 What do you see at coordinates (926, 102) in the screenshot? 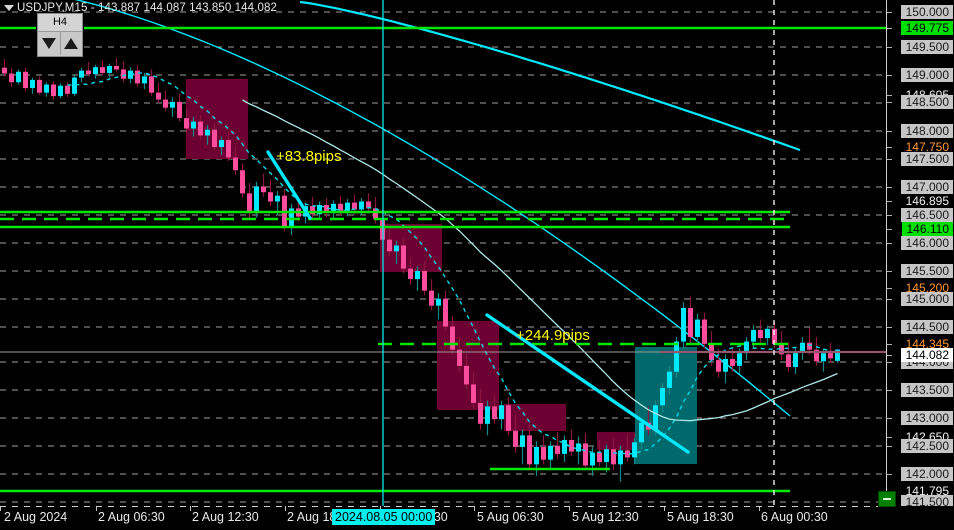
I see `price-grid-label: 148.500` at bounding box center [926, 102].